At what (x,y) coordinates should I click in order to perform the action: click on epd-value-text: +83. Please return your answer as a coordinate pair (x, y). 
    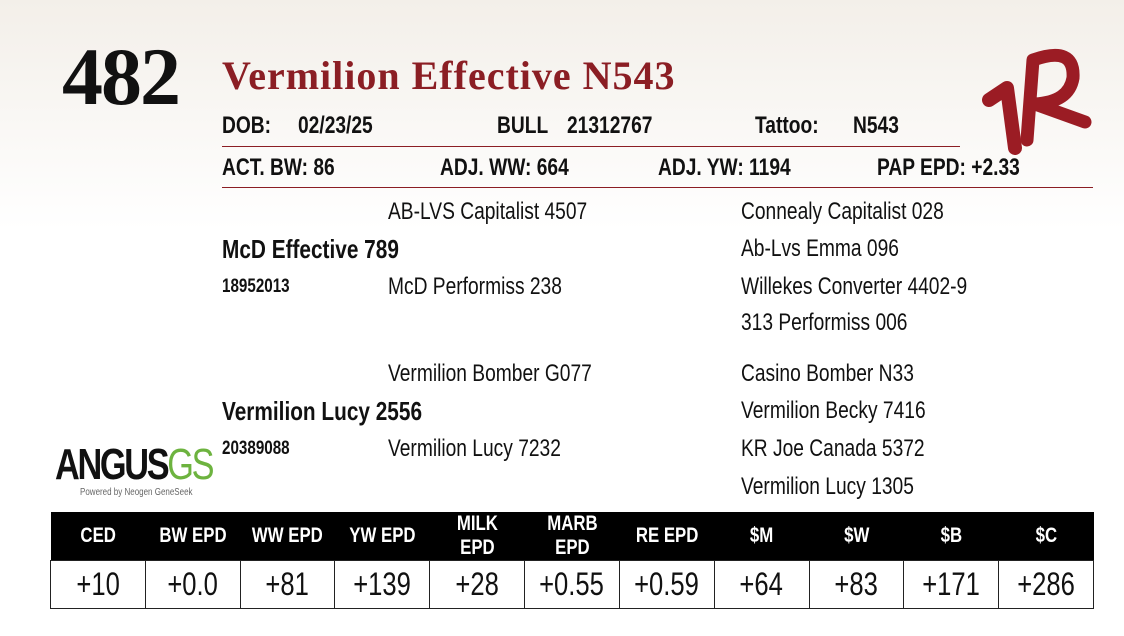
    Looking at the image, I should click on (856, 584).